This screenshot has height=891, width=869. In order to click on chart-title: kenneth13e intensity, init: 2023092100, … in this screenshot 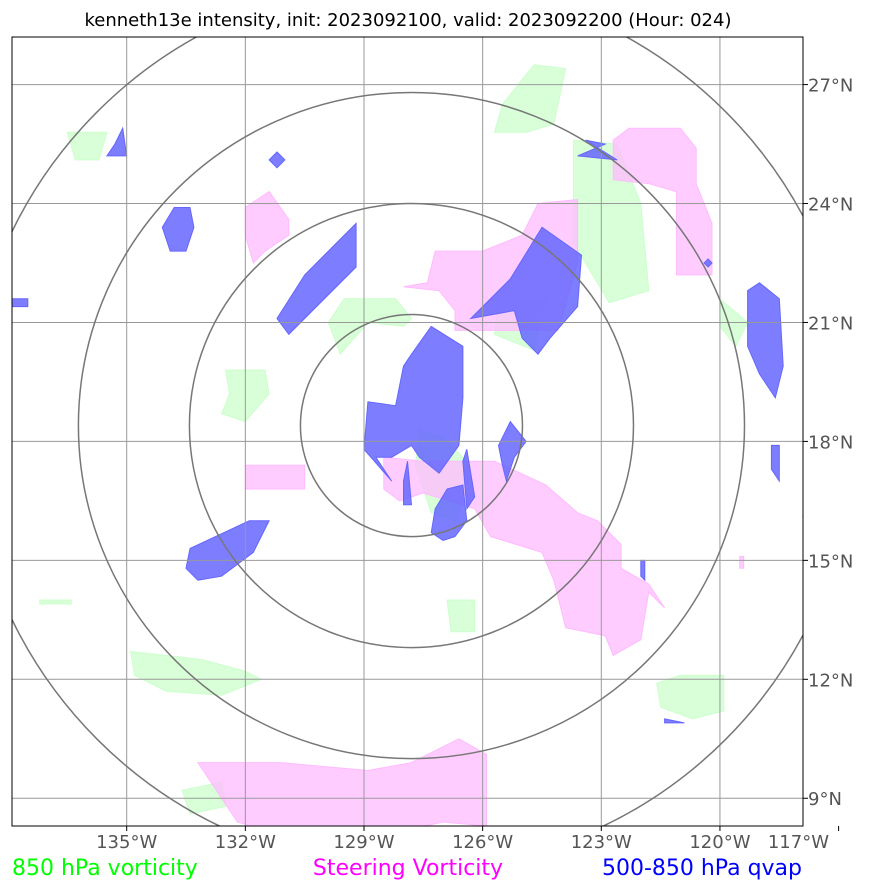, I will do `click(408, 20)`.